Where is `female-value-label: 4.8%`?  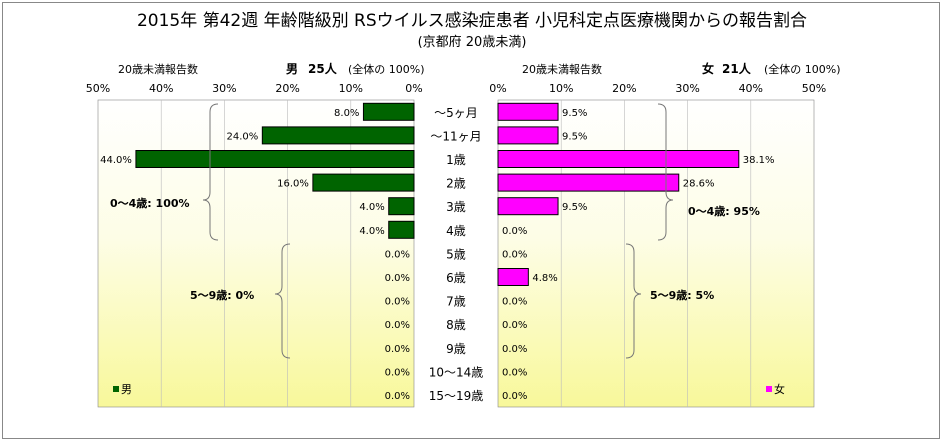 female-value-label: 4.8% is located at coordinates (544, 278).